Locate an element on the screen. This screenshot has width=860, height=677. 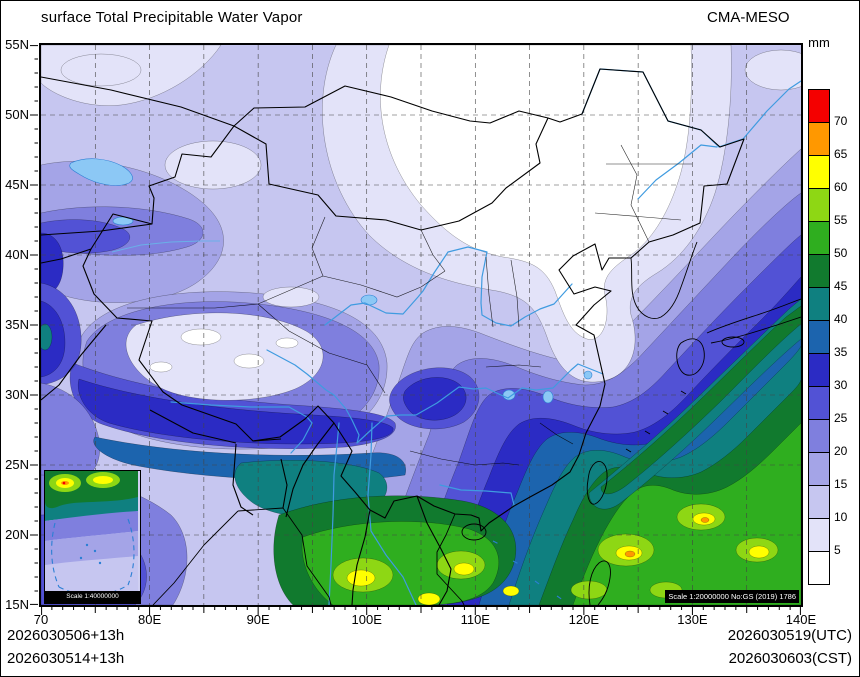
lon-tick-label: 120E is located at coordinates (584, 619).